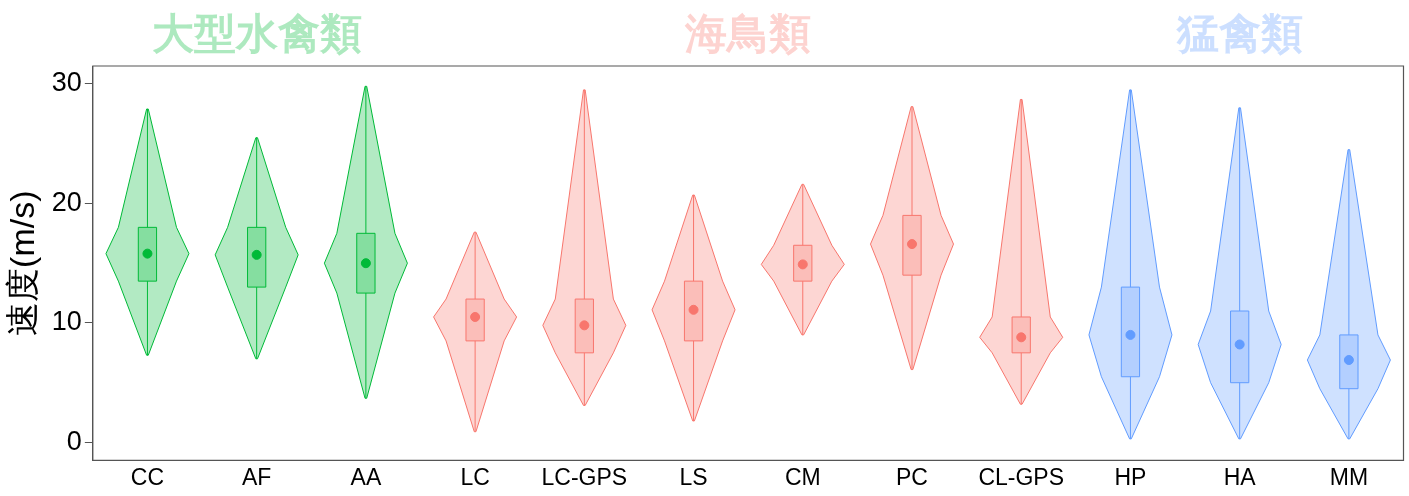  Describe the element at coordinates (66, 321) in the screenshot. I see `y-tick-label: 10` at that location.